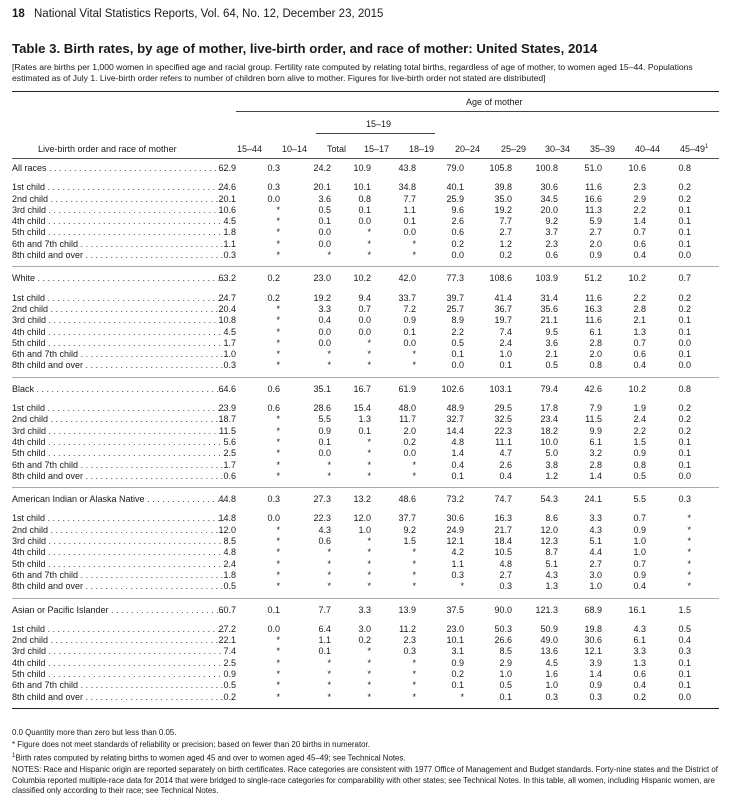  I want to click on table-cell: 11.5, so click(227, 430).